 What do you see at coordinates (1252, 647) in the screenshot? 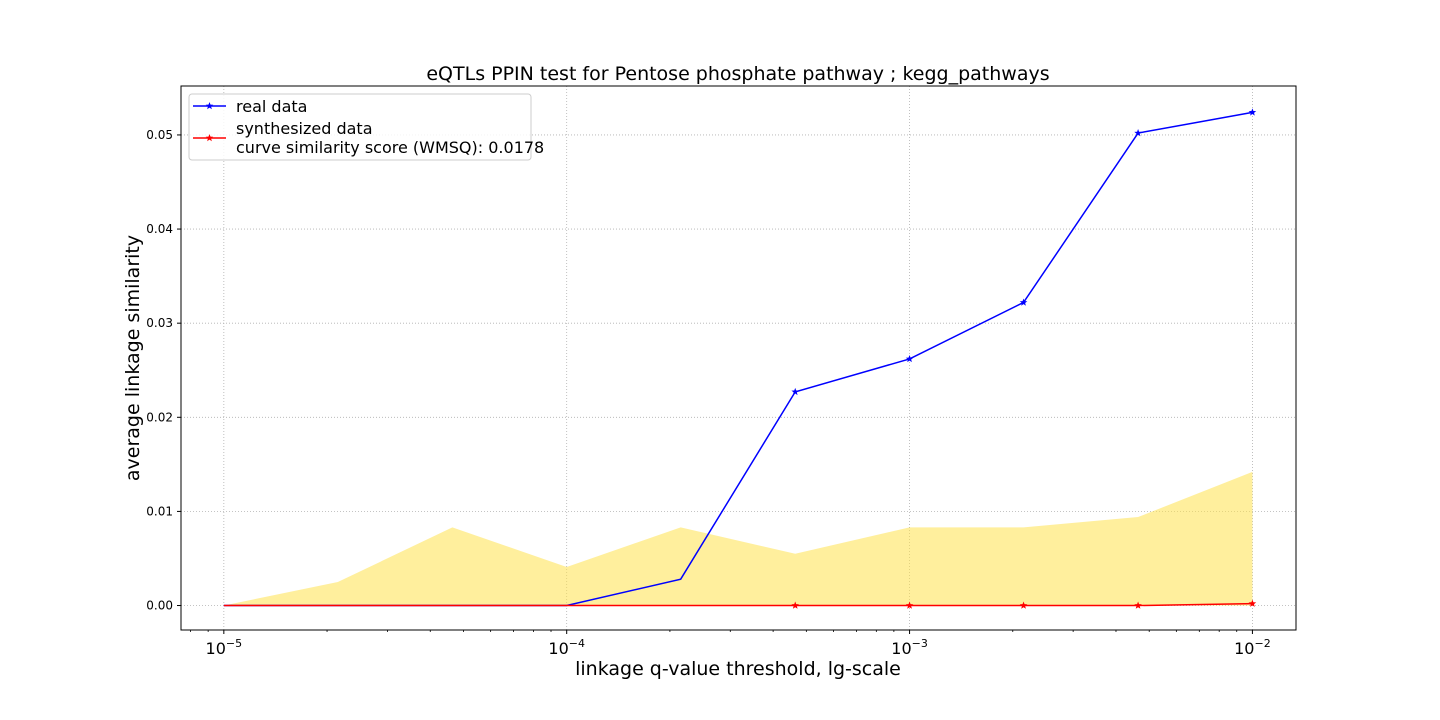
I see `x-tick-label: 10⁻²` at bounding box center [1252, 647].